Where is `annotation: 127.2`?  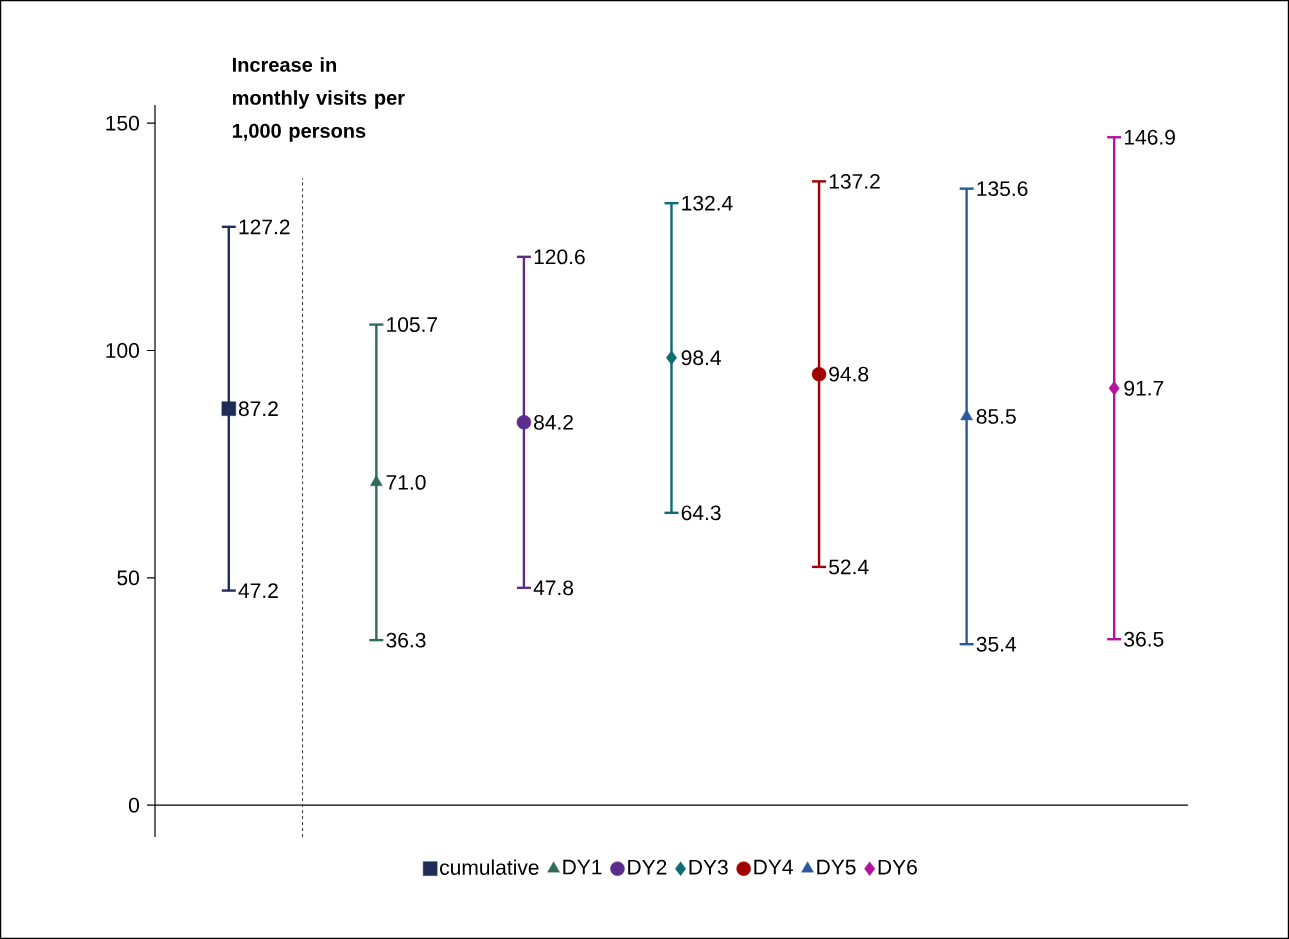
annotation: 127.2 is located at coordinates (264, 227).